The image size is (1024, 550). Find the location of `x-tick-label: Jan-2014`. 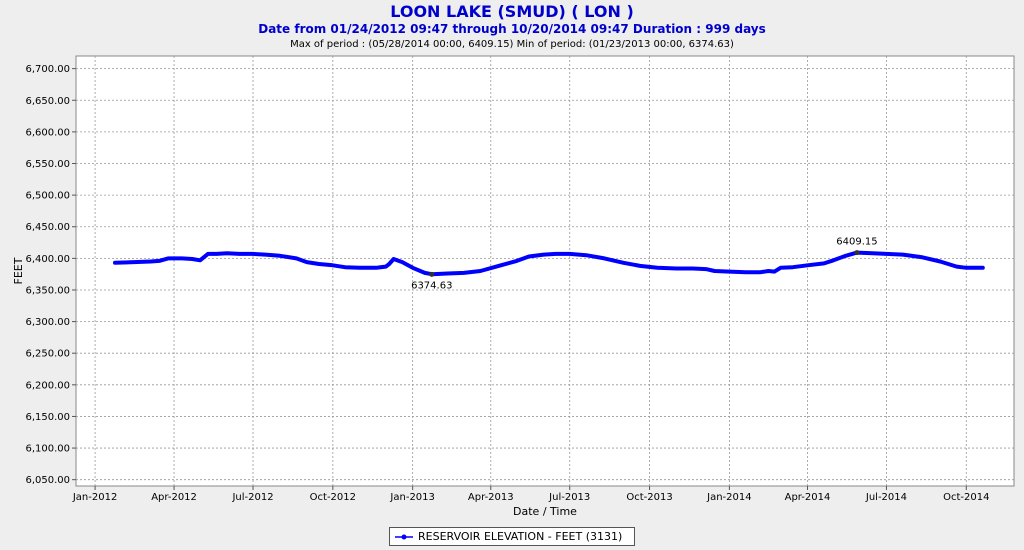

x-tick-label: Jan-2014 is located at coordinates (728, 497).